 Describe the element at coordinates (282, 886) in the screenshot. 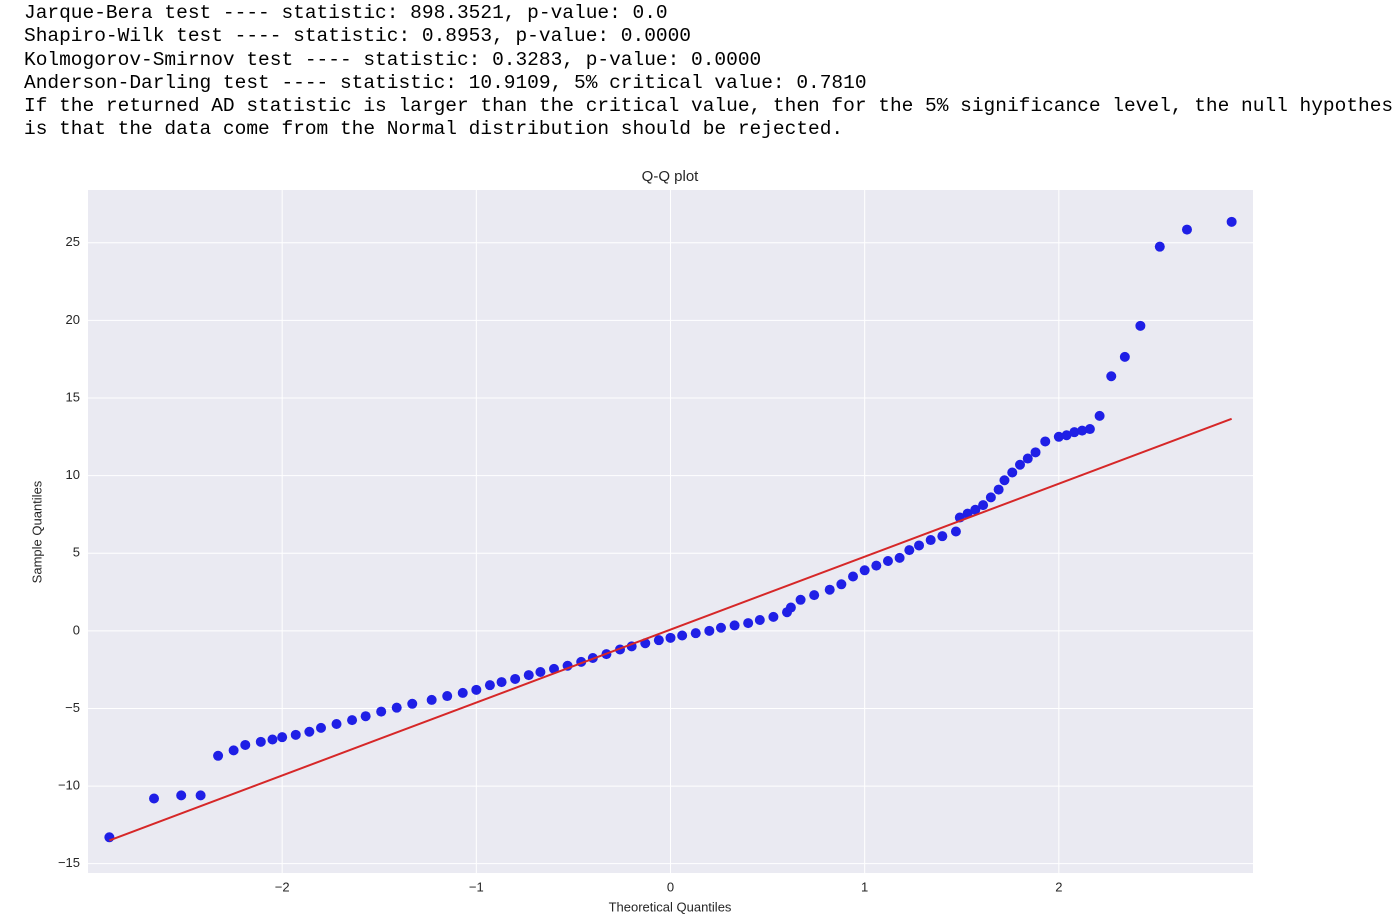

I see `x-tick-label: −2` at that location.